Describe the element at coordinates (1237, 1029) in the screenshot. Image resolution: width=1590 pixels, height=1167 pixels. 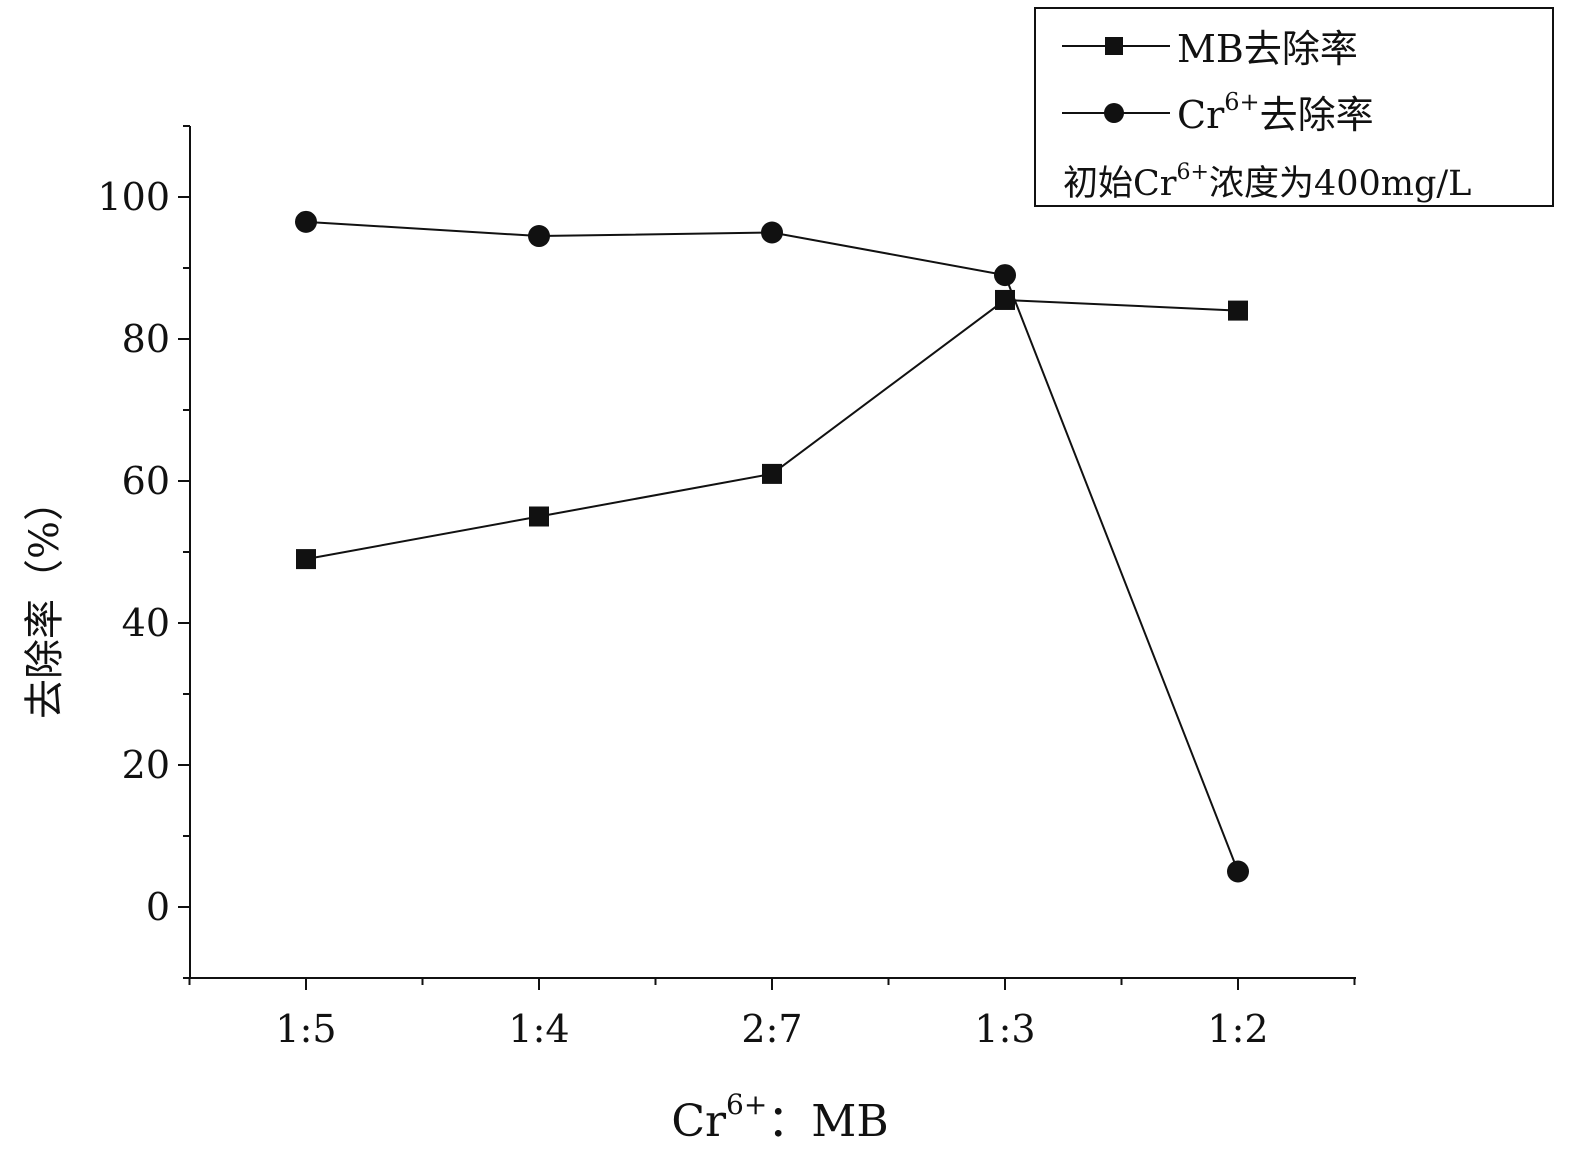
I see `x-tick-label: 1:2` at that location.